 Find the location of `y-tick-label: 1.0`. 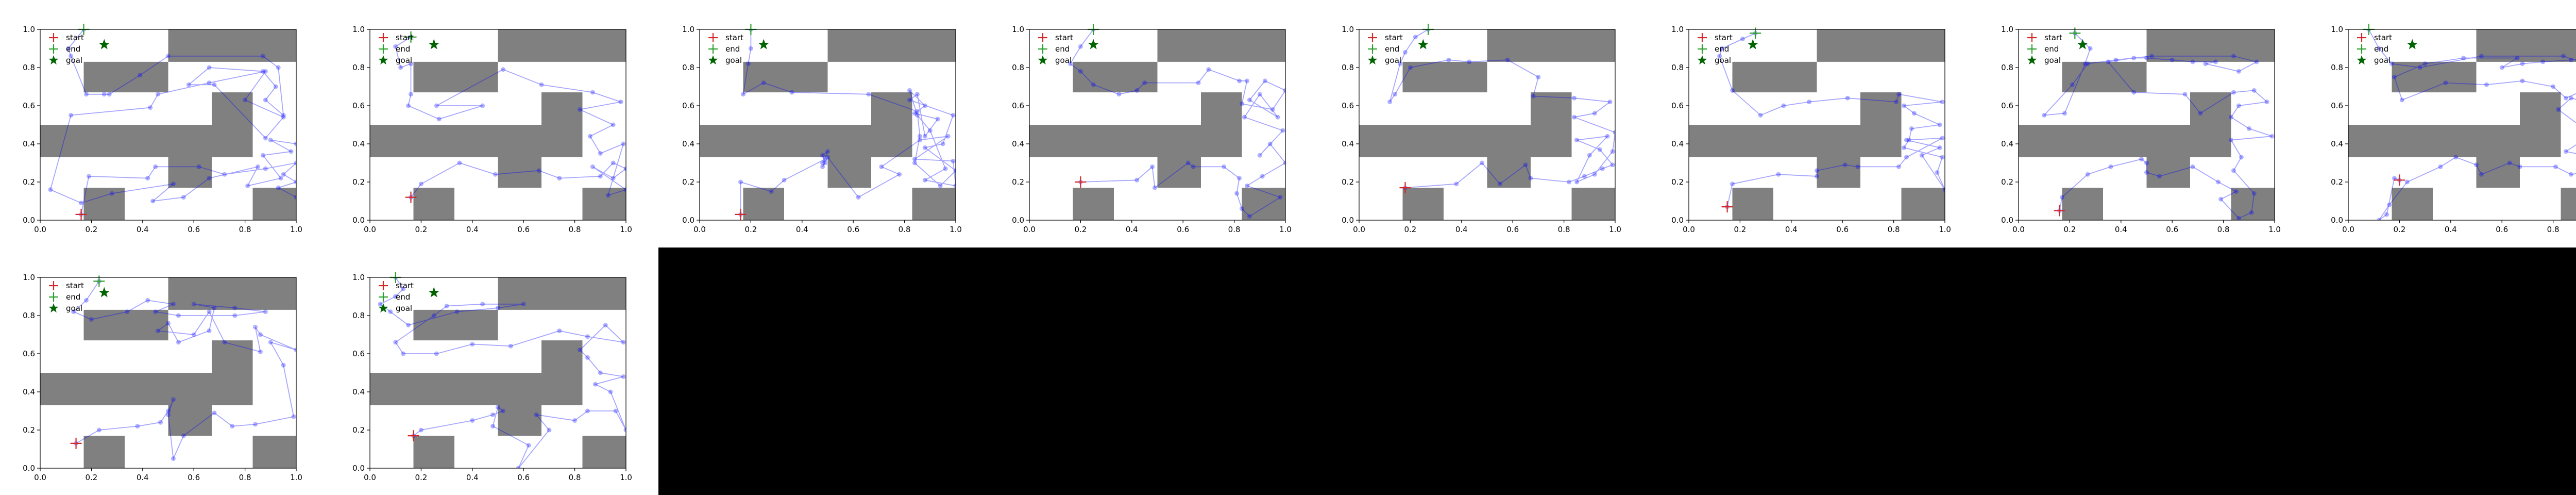

y-tick-label: 1.0 is located at coordinates (688, 29).